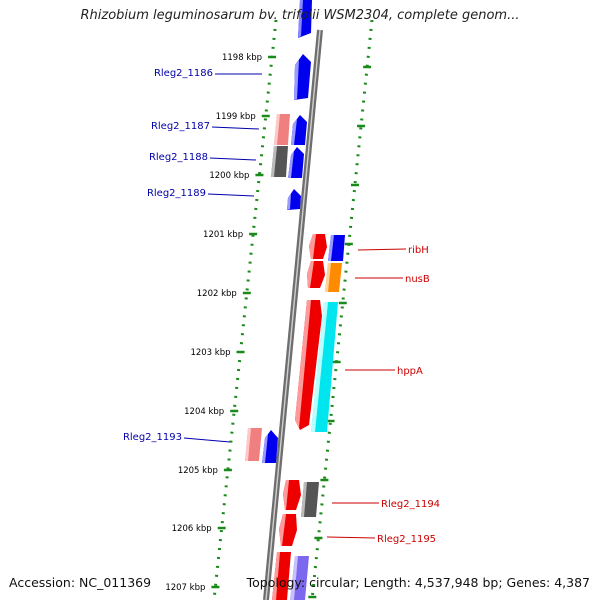 This screenshot has height=600, width=600. I want to click on gene-label-nusb: nusB, so click(417, 279).